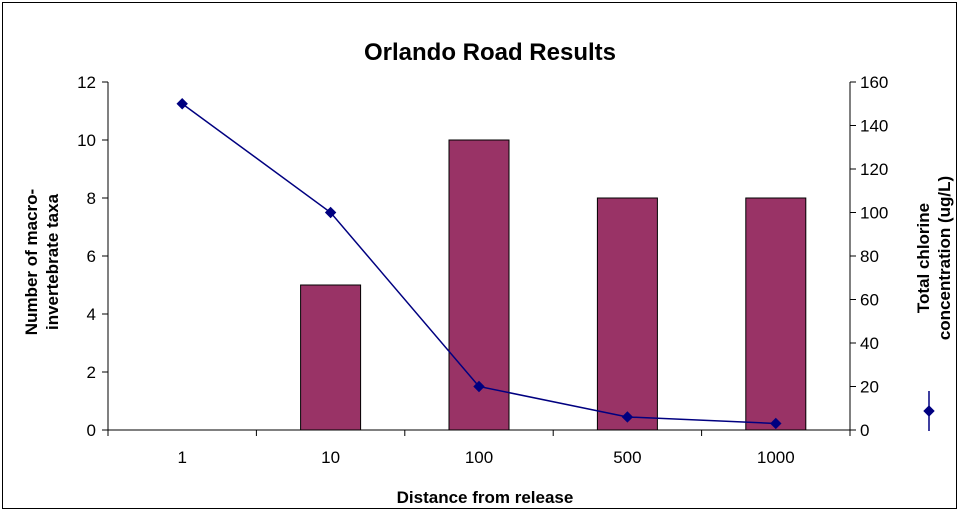 Image resolution: width=961 pixels, height=513 pixels. Describe the element at coordinates (91, 372) in the screenshot. I see `left-tick-label-2: 2` at that location.